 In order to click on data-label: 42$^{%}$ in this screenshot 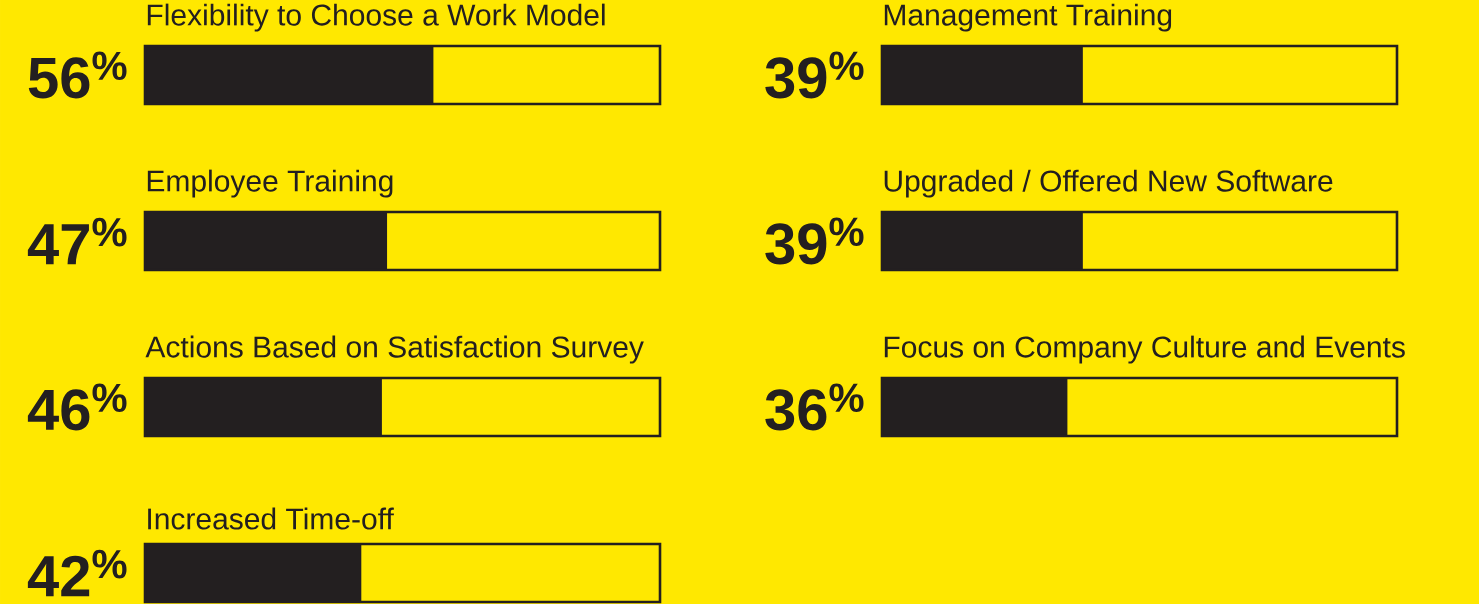, I will do `click(77, 573)`.